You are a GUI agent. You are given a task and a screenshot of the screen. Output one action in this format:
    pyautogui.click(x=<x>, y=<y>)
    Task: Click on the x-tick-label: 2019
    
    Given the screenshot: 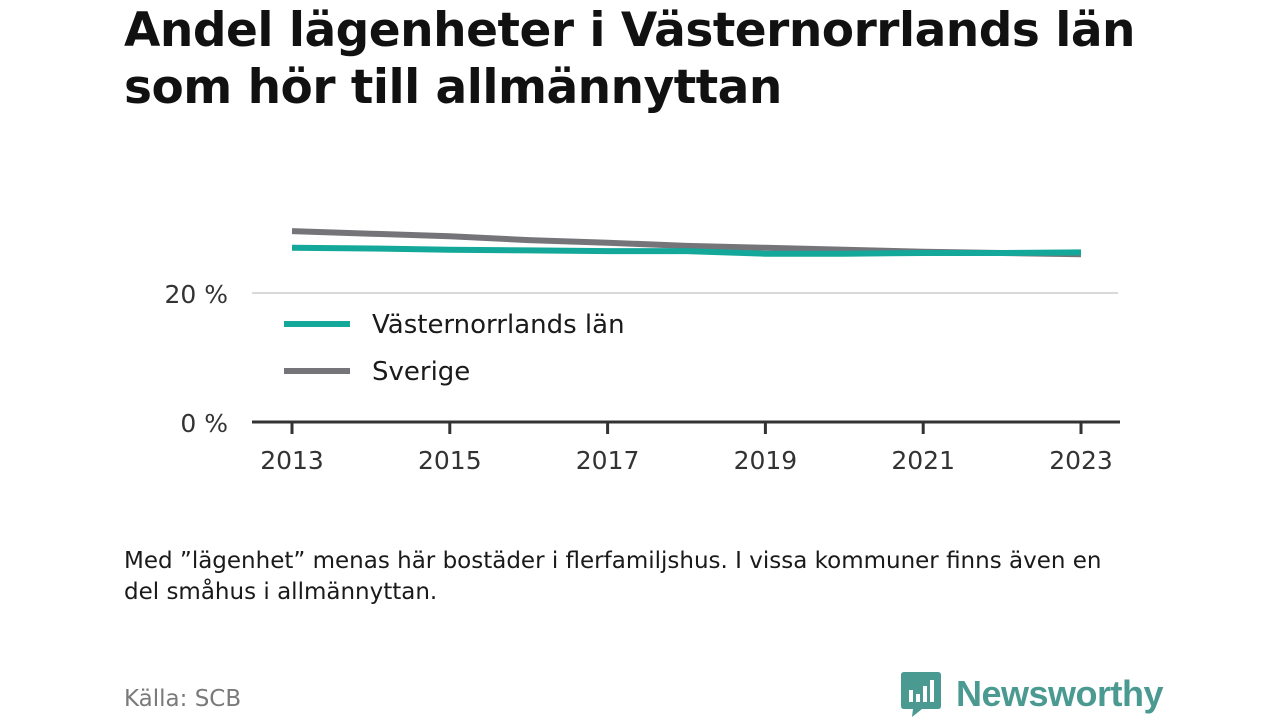 What is the action you would take?
    pyautogui.click(x=766, y=460)
    